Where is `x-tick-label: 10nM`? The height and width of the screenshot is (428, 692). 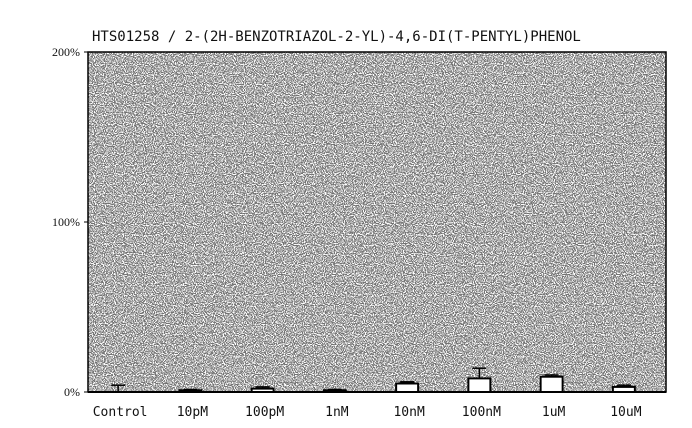 x-tick-label: 10nM is located at coordinates (408, 412).